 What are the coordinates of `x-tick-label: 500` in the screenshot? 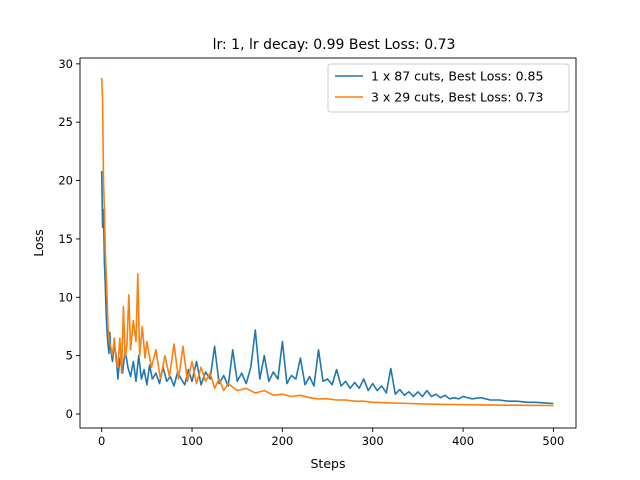 It's located at (553, 441).